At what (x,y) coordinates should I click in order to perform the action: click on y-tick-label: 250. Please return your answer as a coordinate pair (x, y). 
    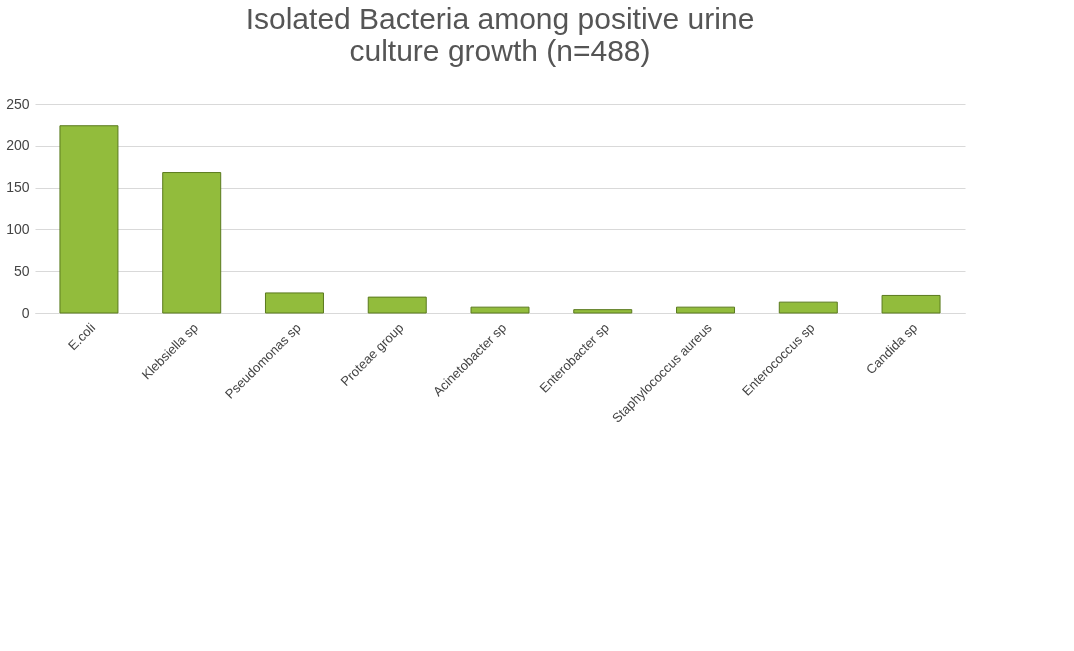
    Looking at the image, I should click on (18, 103).